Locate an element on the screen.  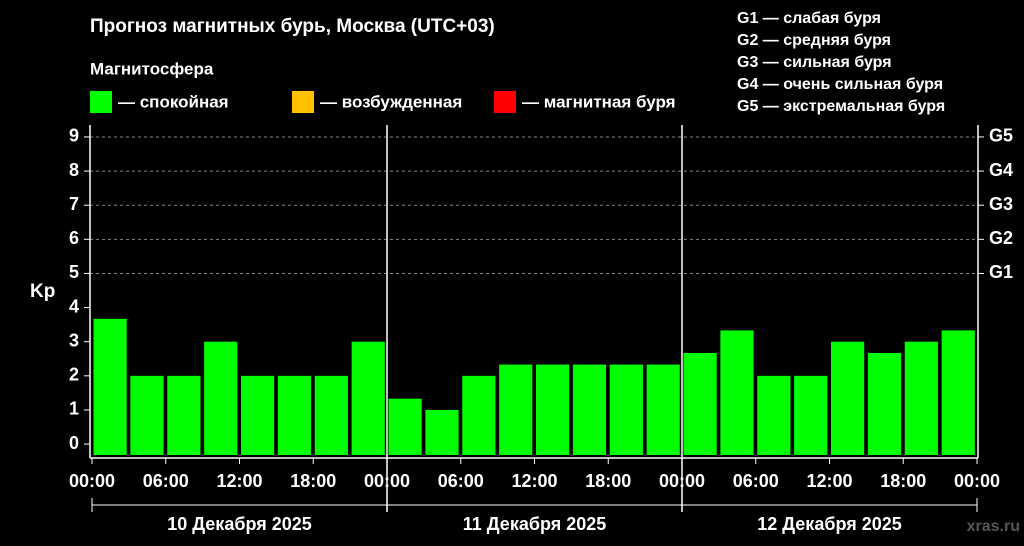
y-tick-label: 7 is located at coordinates (74, 204).